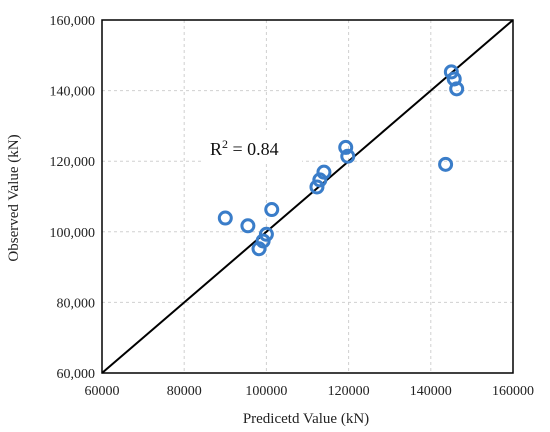  Describe the element at coordinates (184, 391) in the screenshot. I see `x-tick-label: 80000` at that location.